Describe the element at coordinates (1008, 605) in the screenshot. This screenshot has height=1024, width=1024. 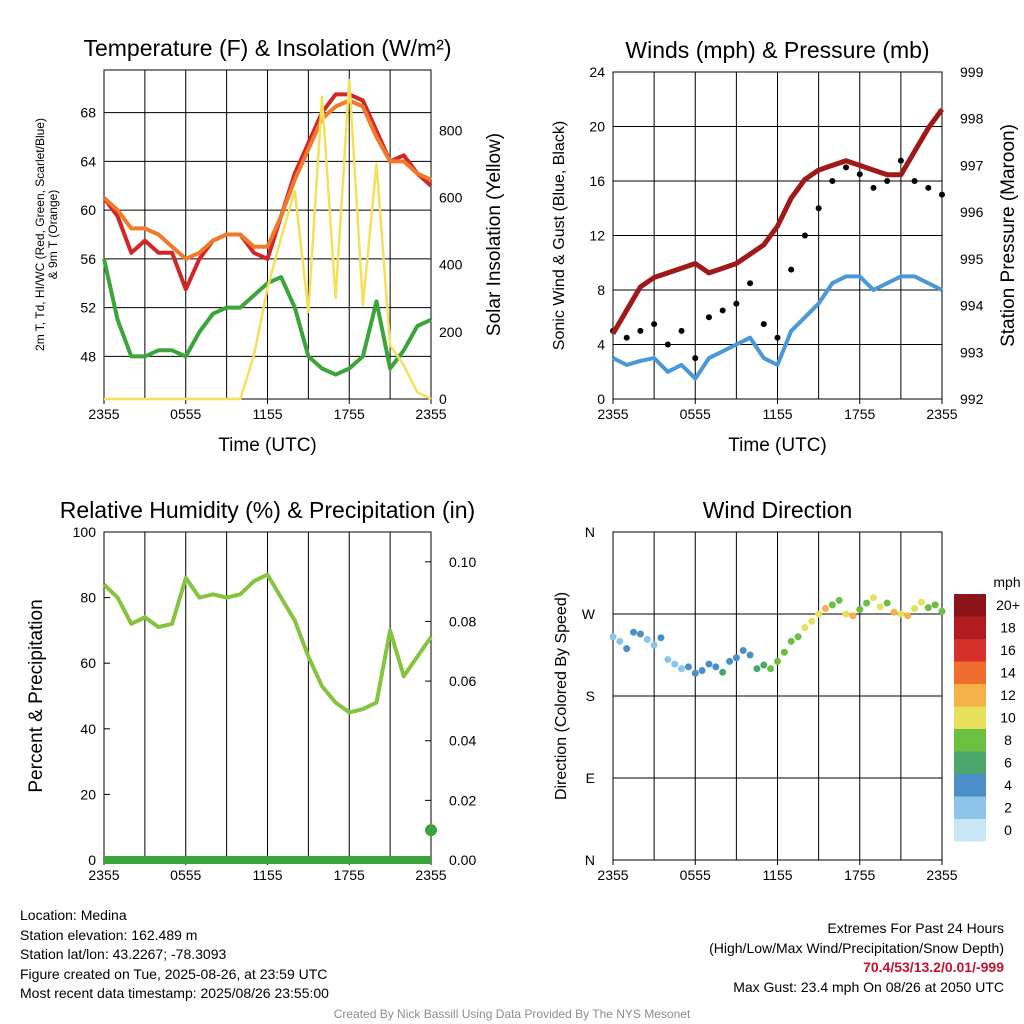
I see `colorbar-label: 20+` at that location.